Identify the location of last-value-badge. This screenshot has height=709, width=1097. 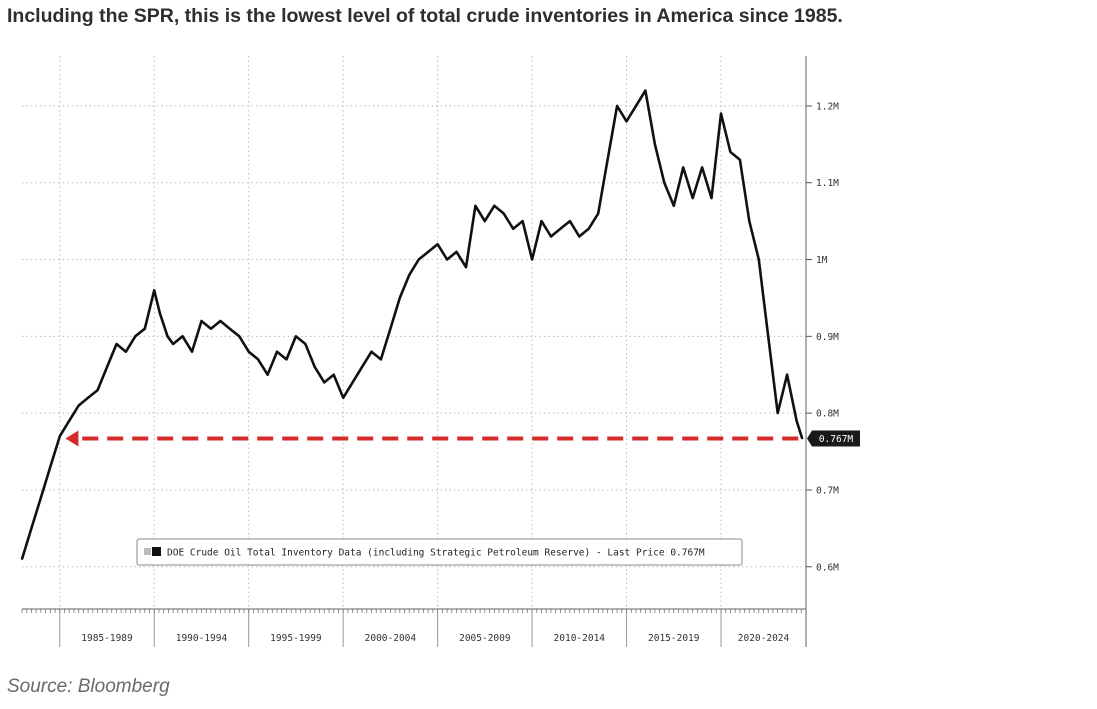
(836, 438).